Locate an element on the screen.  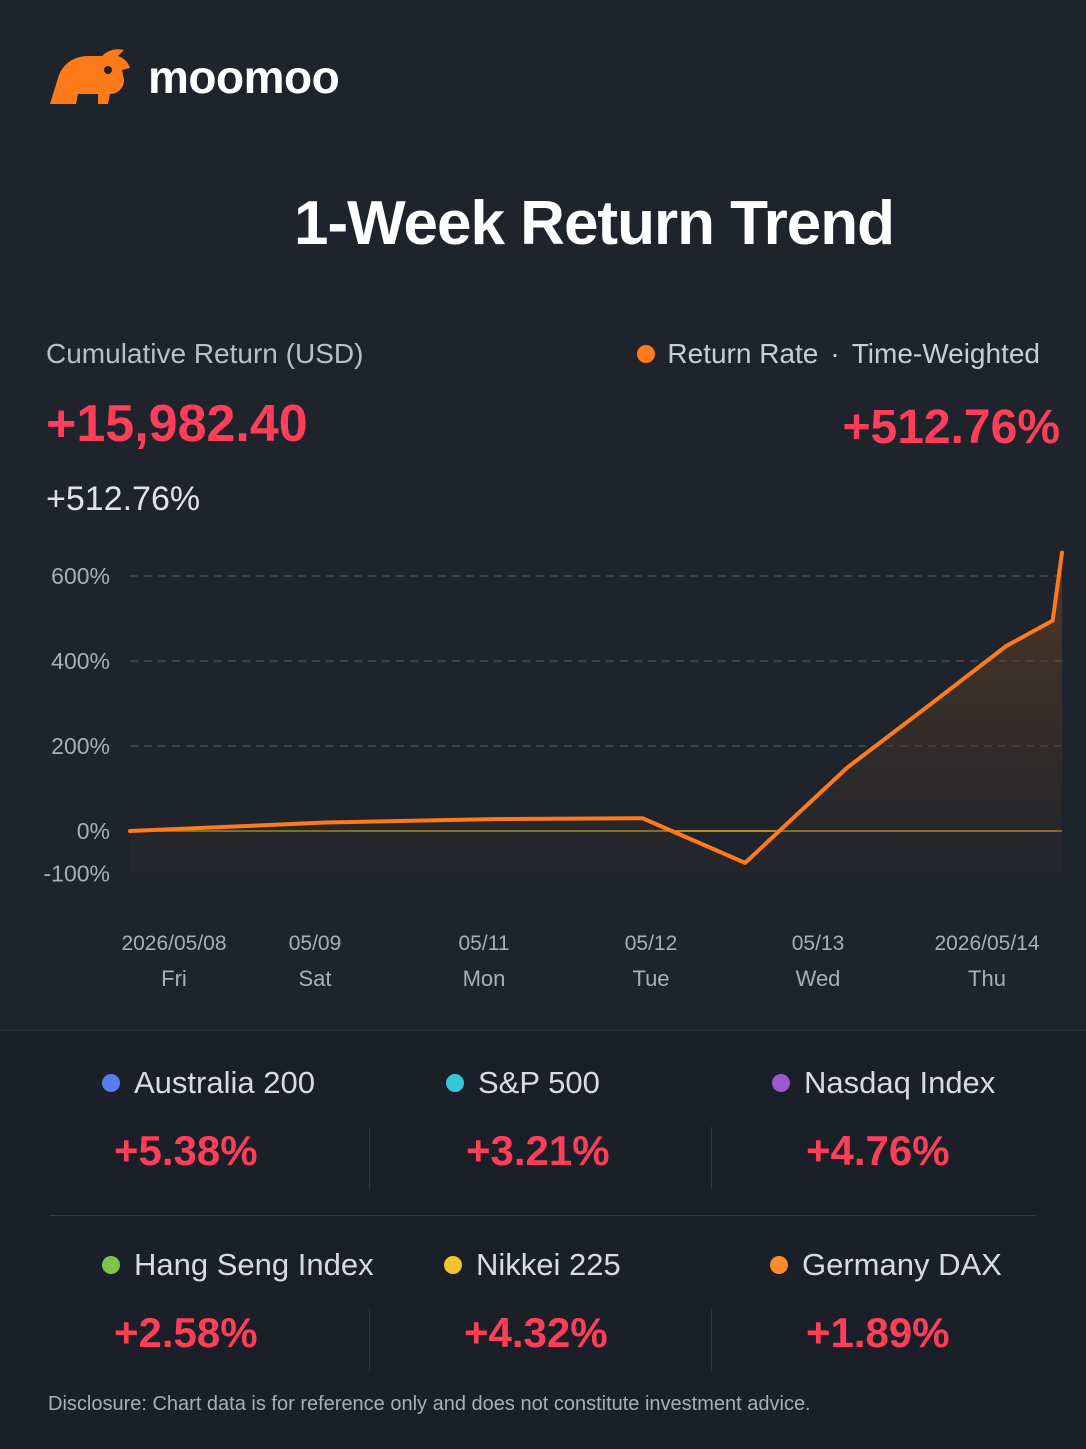
page-title: 1-Week Return Trend is located at coordinates (543, 223).